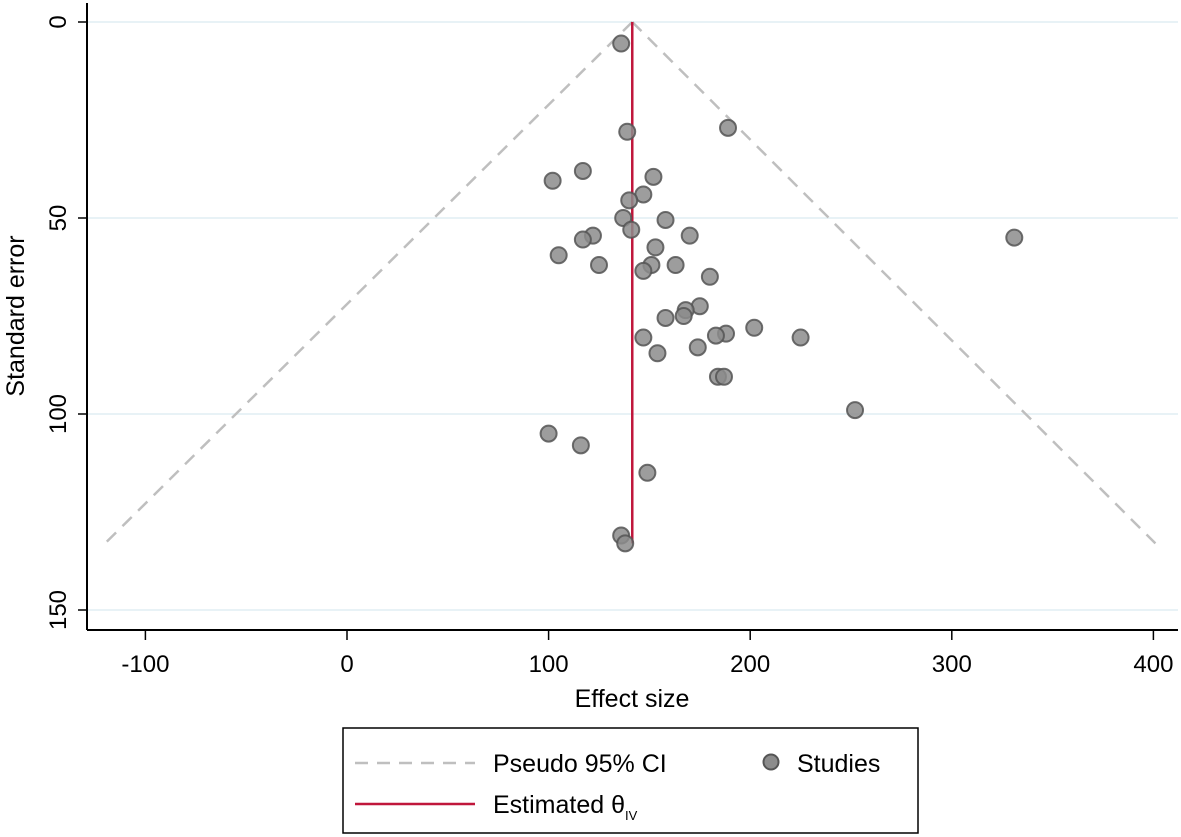  What do you see at coordinates (16, 315) in the screenshot?
I see `y-axis-title: Standard error` at bounding box center [16, 315].